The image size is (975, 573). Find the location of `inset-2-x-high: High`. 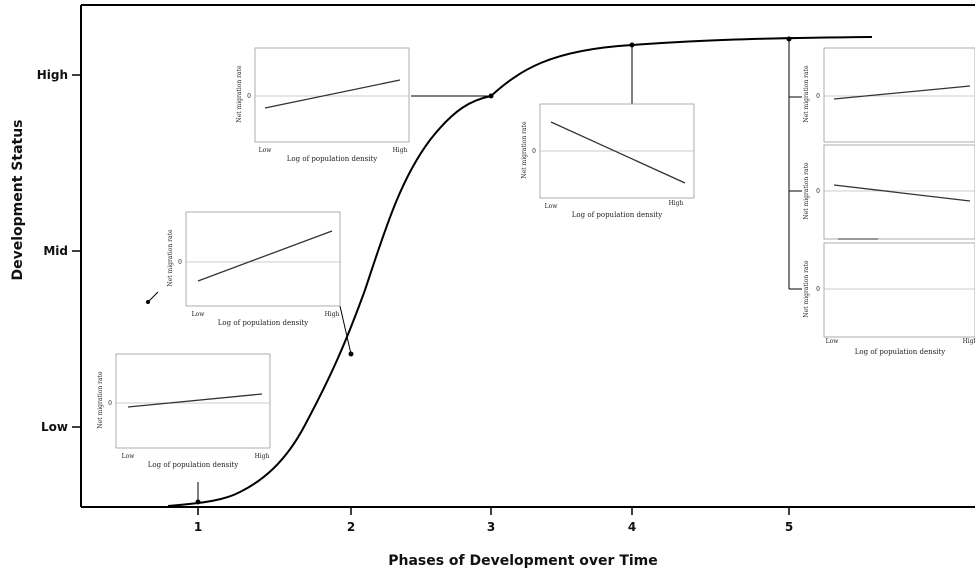

inset-2-x-high: High is located at coordinates (332, 314).